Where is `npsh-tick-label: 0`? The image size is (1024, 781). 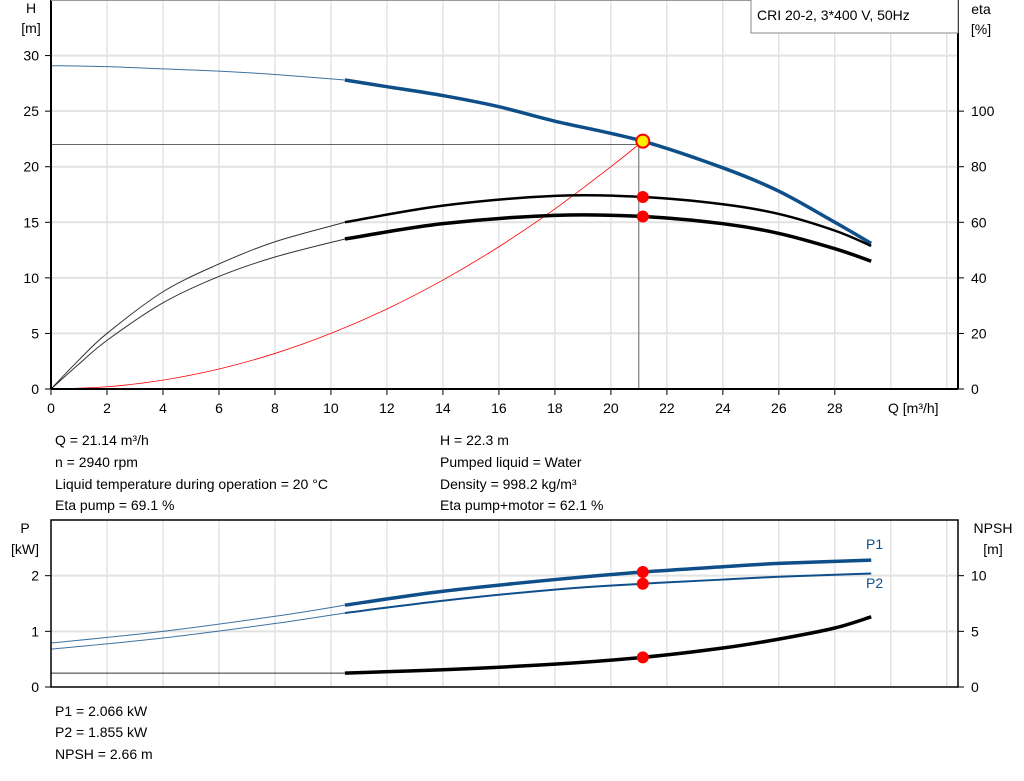 npsh-tick-label: 0 is located at coordinates (975, 687).